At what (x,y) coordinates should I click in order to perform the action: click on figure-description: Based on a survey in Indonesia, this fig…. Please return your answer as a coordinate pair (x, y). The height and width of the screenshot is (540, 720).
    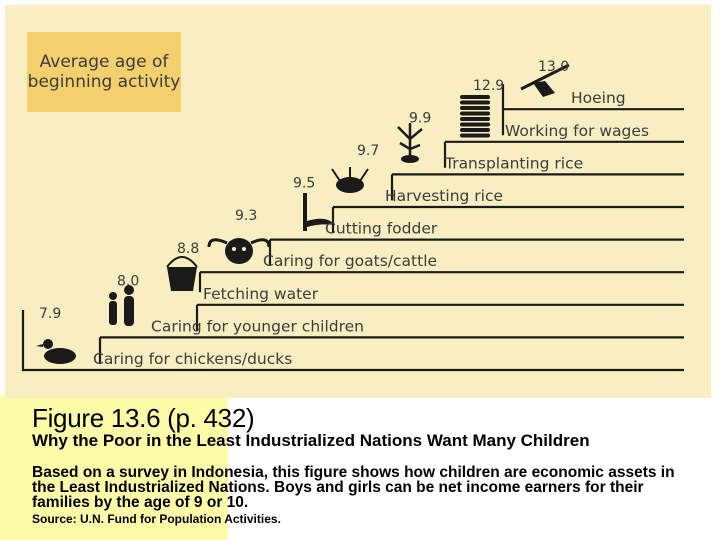
    Looking at the image, I should click on (353, 487).